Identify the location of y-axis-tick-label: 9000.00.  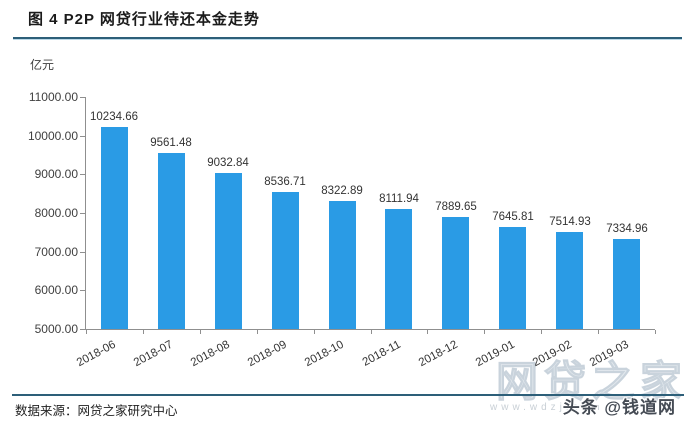
(56, 174).